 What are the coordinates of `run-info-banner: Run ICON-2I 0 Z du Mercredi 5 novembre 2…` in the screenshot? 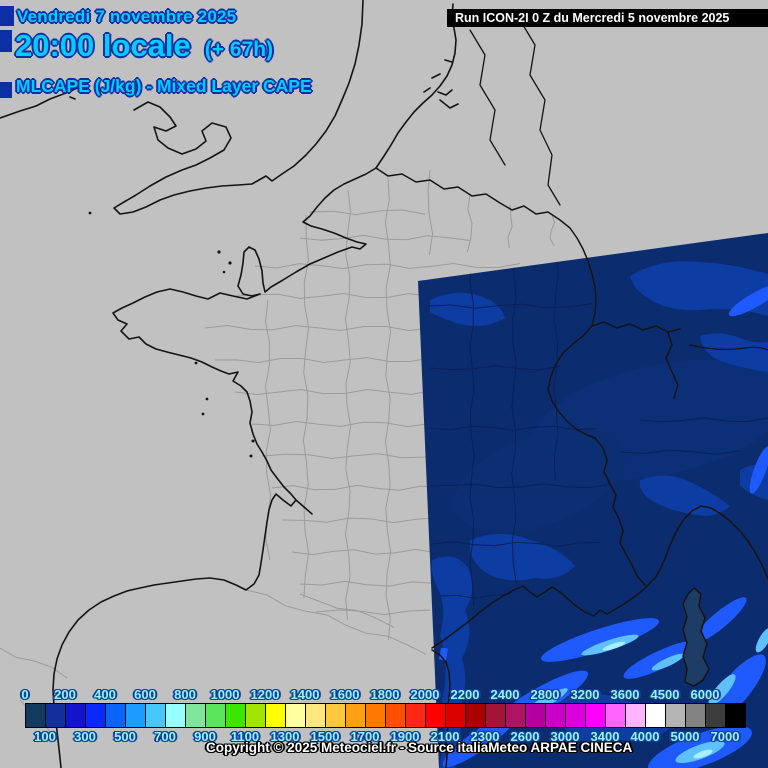 It's located at (607, 18).